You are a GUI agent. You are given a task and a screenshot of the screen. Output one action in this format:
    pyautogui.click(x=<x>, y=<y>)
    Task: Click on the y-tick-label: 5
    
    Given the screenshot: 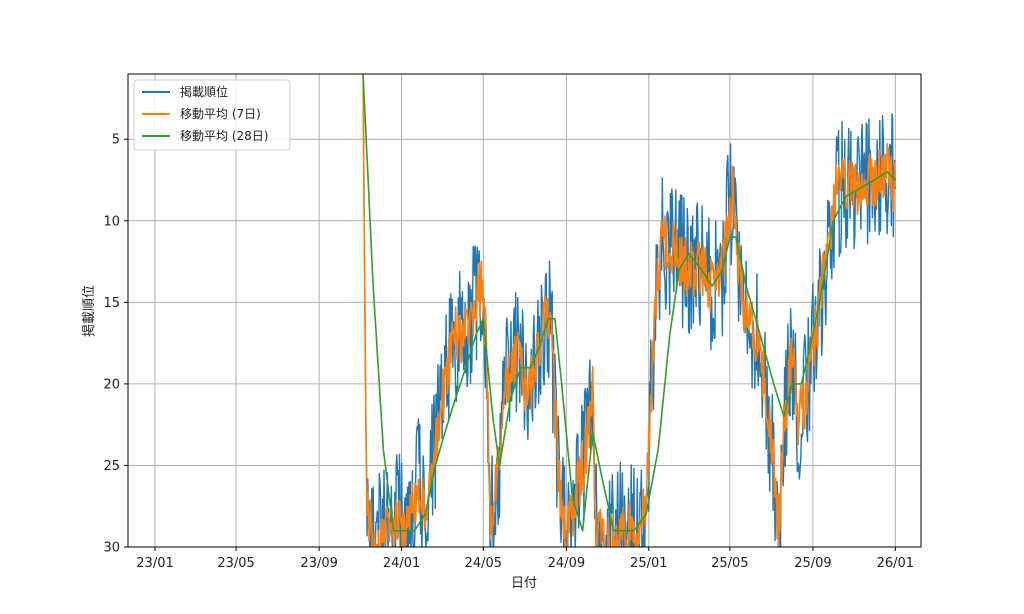 What is the action you would take?
    pyautogui.click(x=116, y=140)
    